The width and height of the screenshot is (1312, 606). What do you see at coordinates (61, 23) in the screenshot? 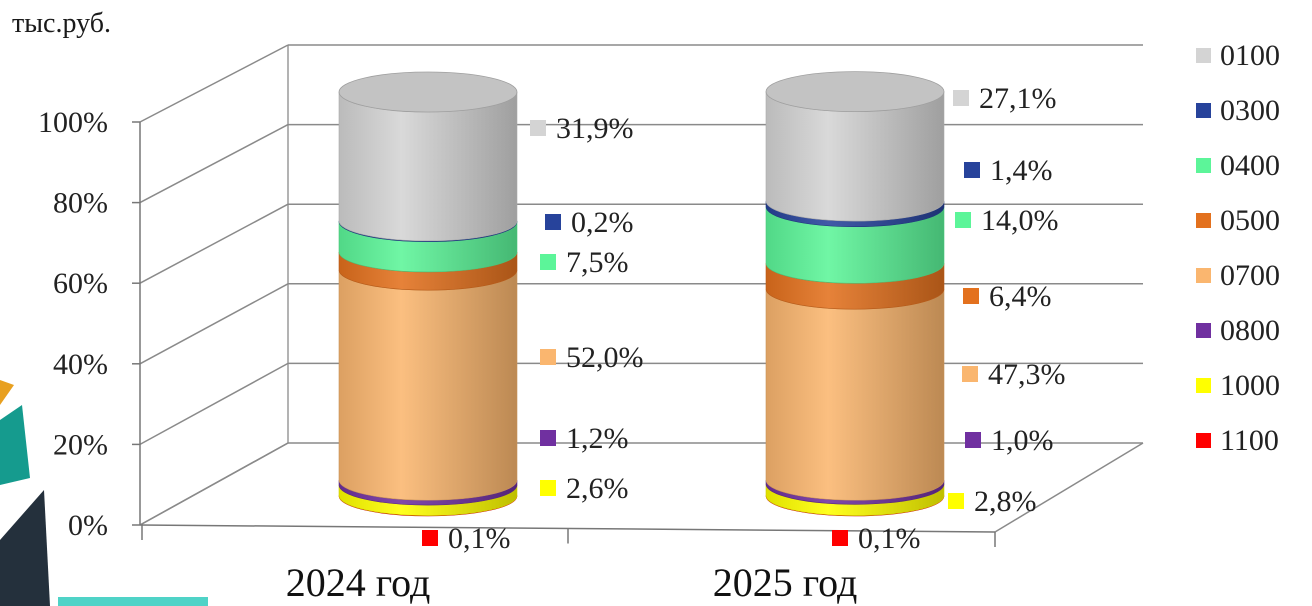
I see `unit-label: тыс.руб.` at bounding box center [61, 23].